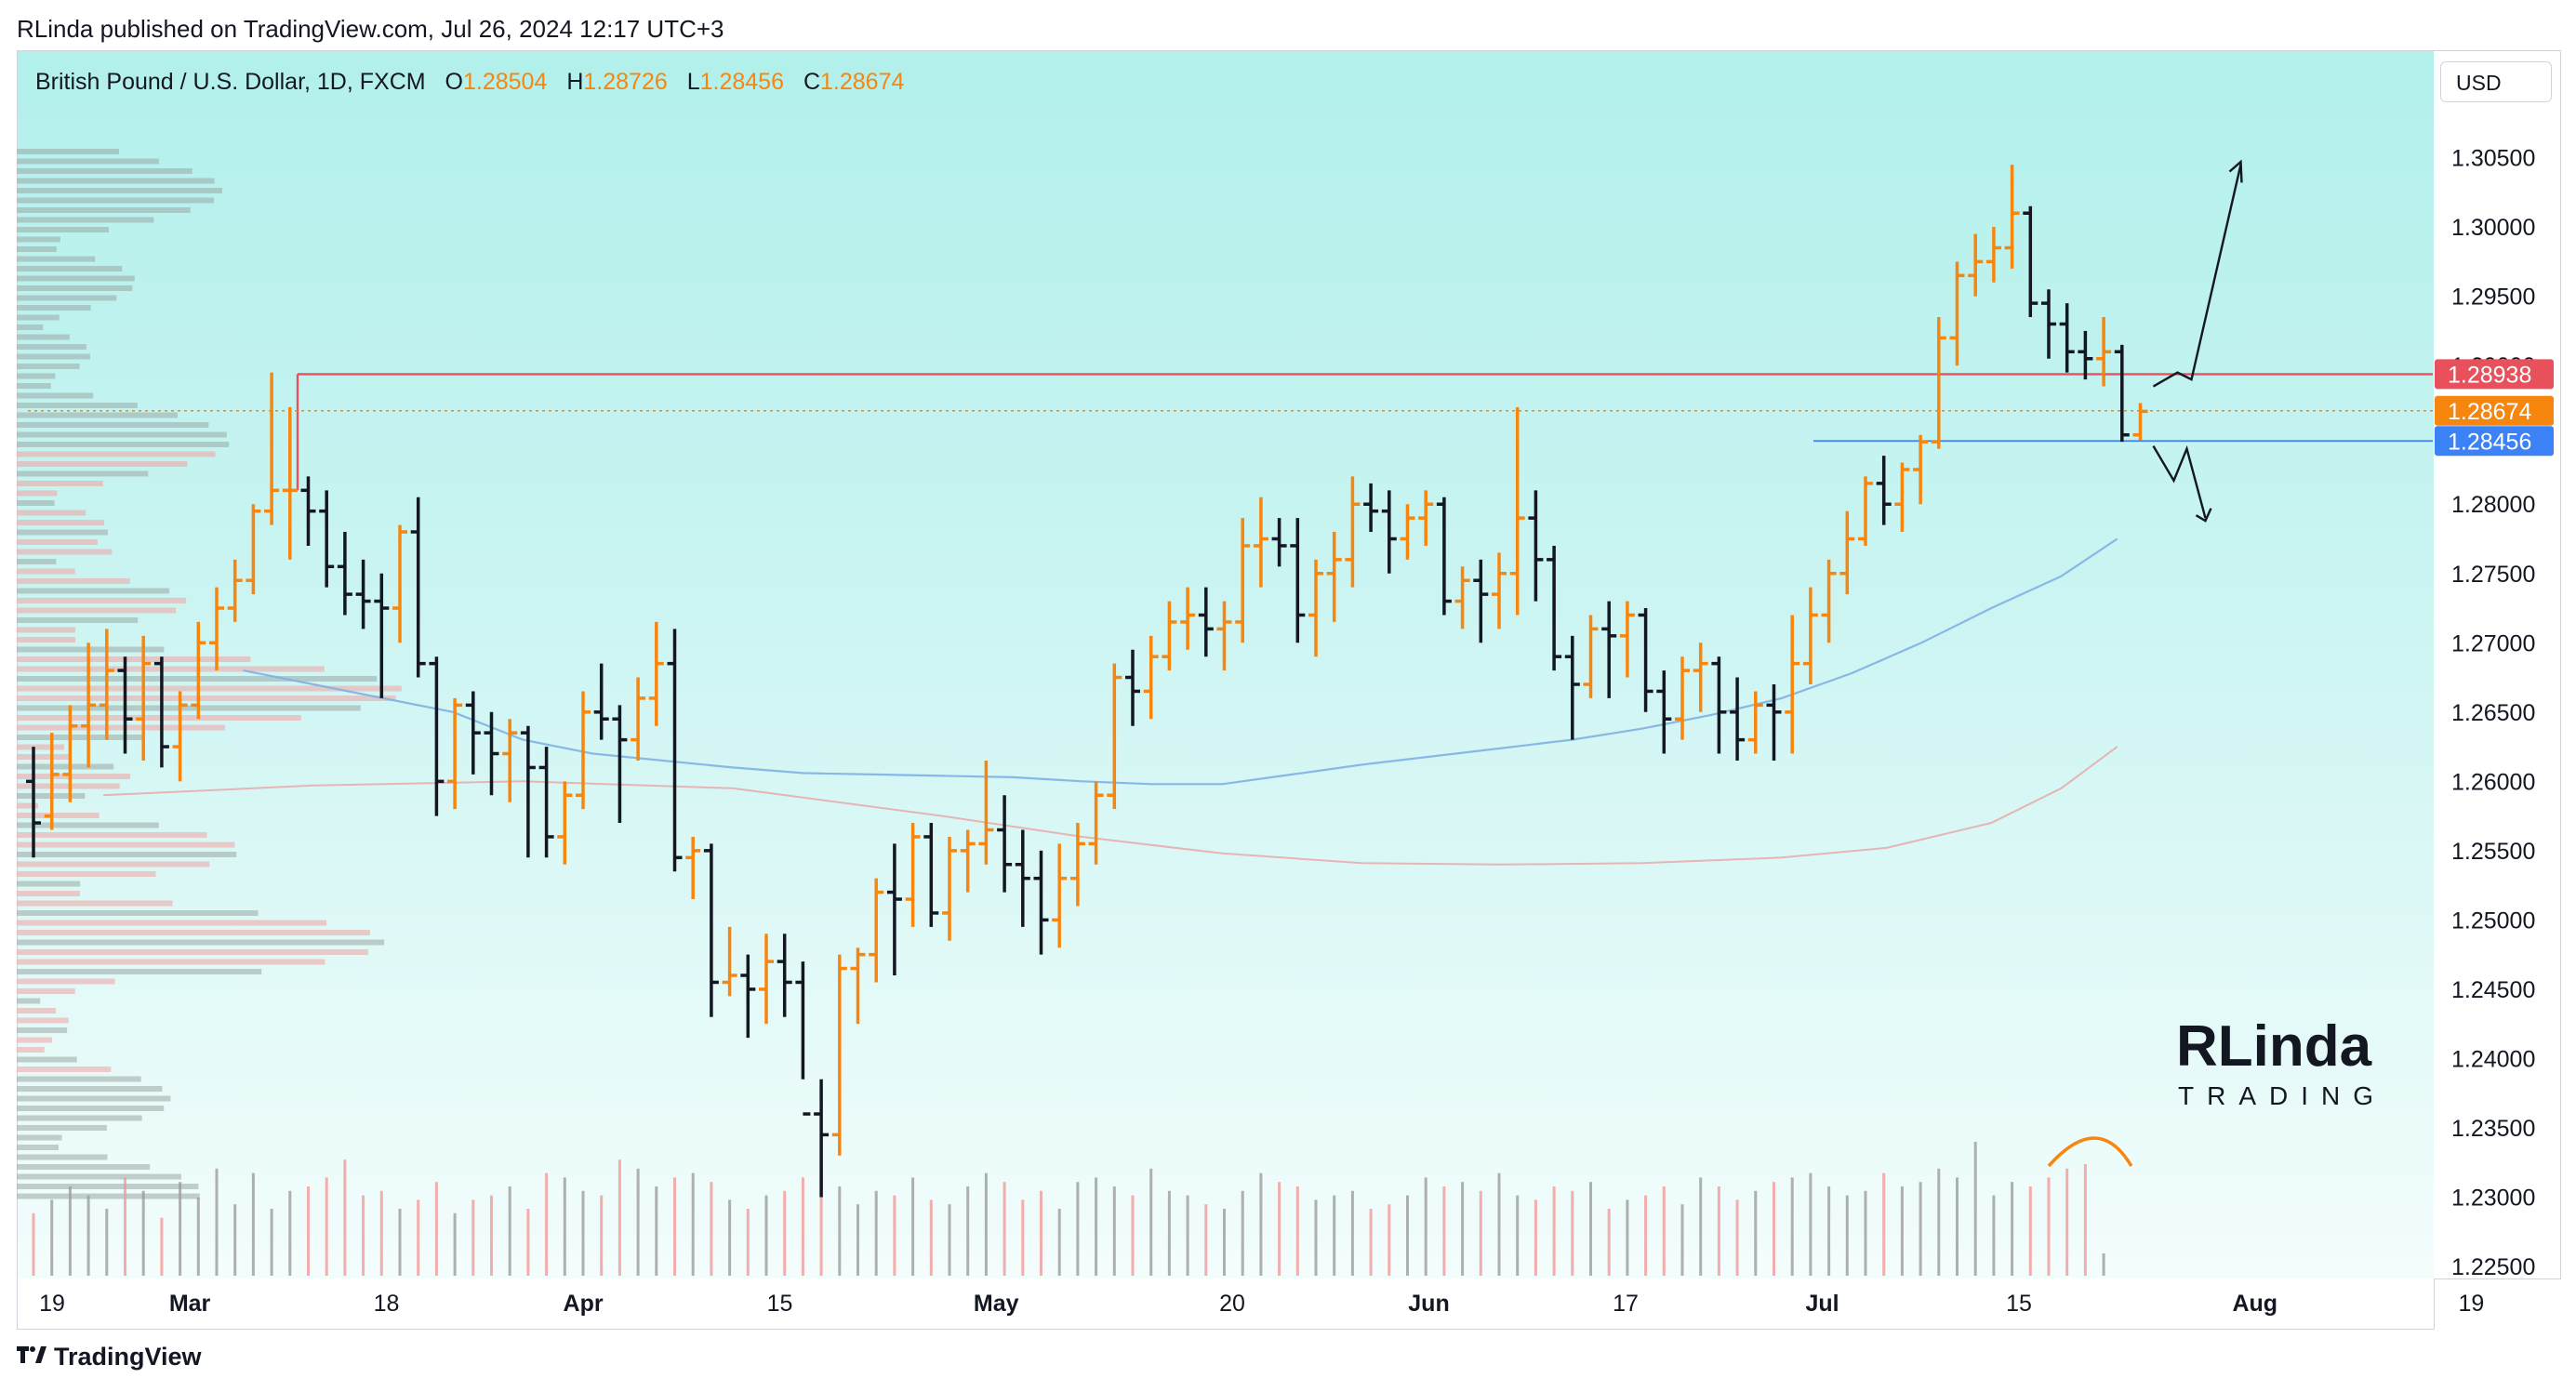 The width and height of the screenshot is (2576, 1391). I want to click on price-scale, so click(2497, 664).